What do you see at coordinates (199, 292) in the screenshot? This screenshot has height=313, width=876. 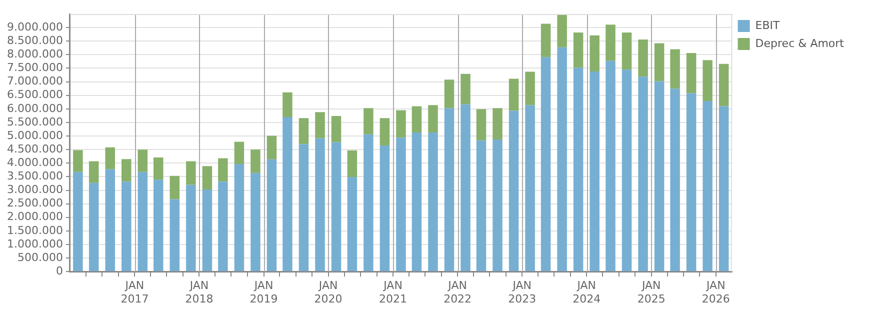 I see `x-tick-label: JAN 2018` at bounding box center [199, 292].